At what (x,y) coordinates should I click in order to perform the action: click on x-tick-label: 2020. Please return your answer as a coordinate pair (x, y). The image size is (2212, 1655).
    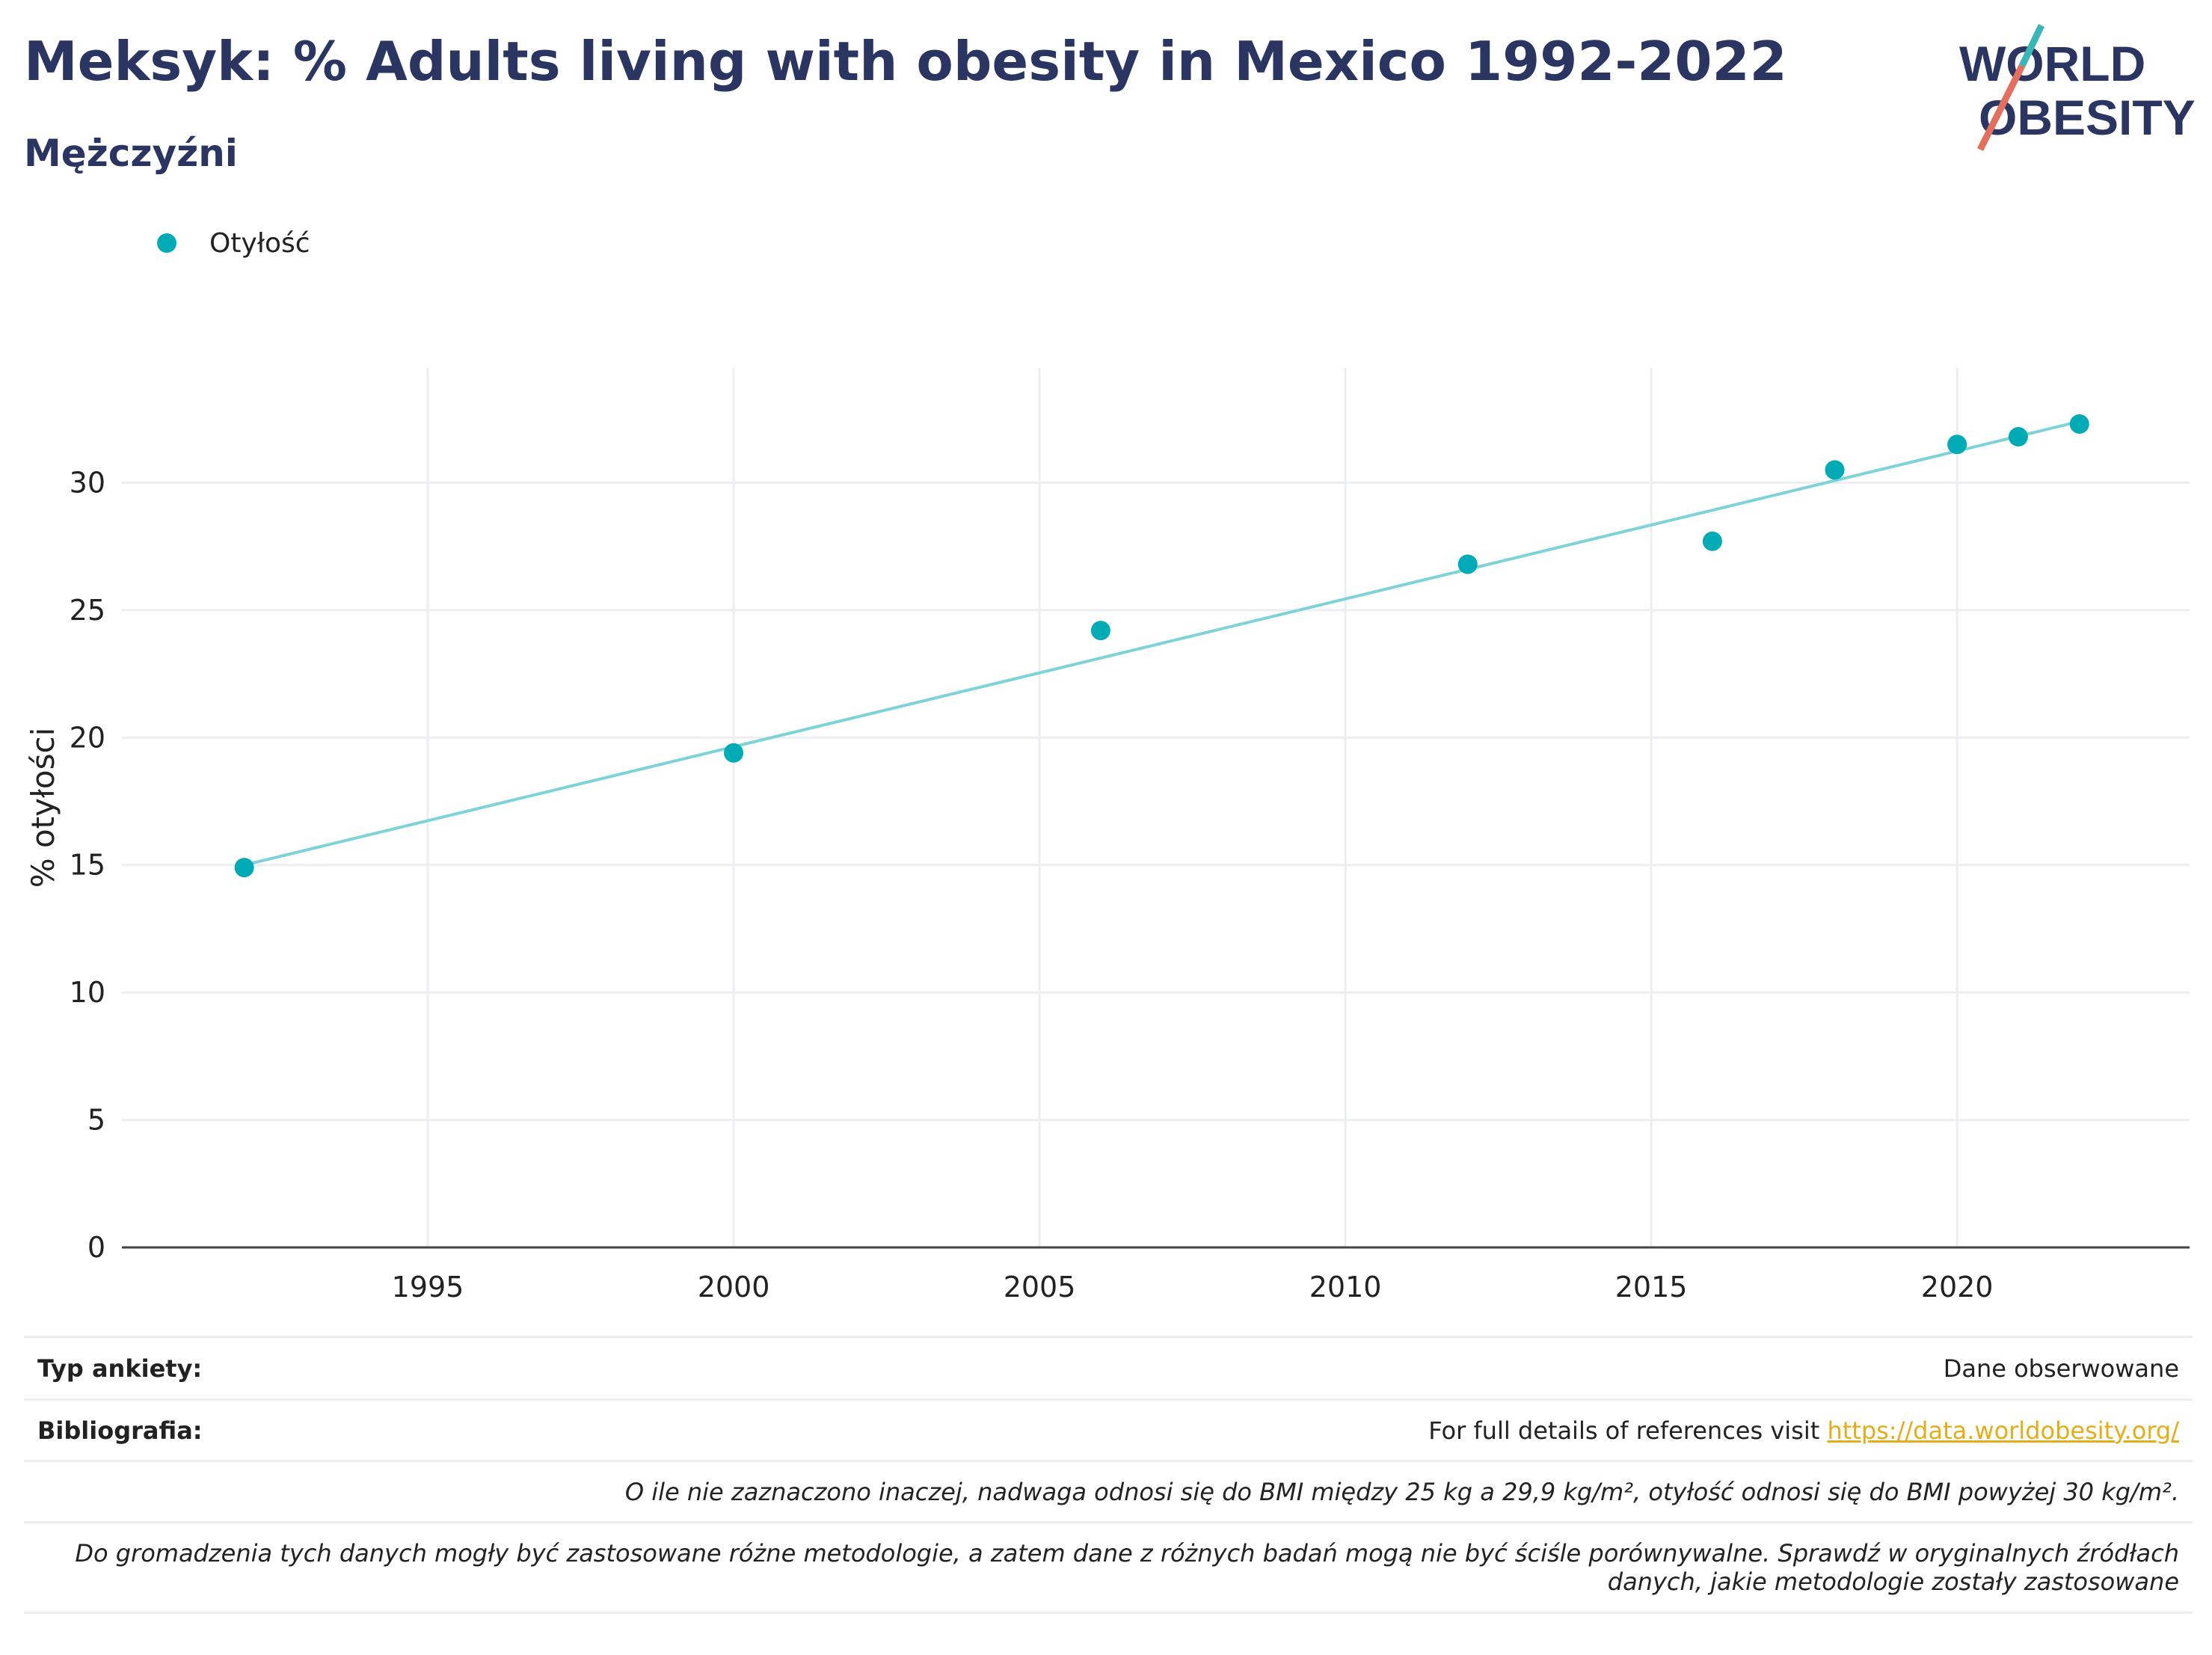
    Looking at the image, I should click on (1957, 1287).